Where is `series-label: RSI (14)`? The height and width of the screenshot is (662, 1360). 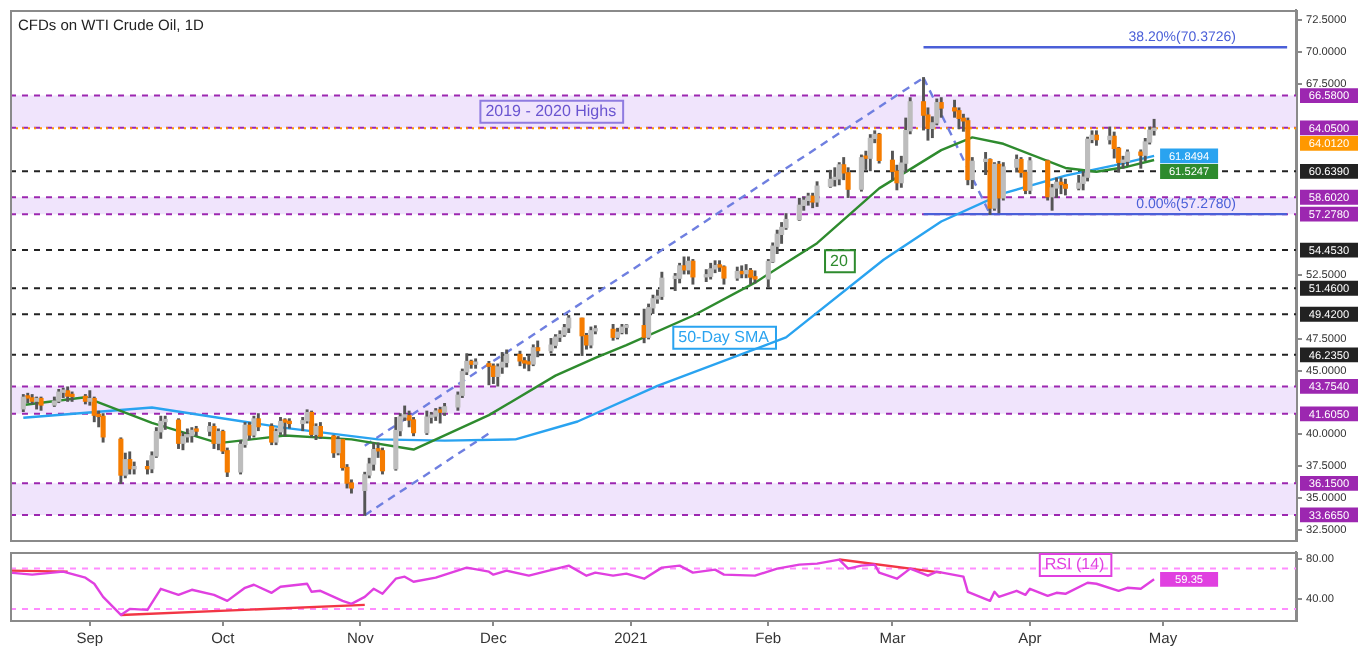 series-label: RSI (14) is located at coordinates (1075, 564).